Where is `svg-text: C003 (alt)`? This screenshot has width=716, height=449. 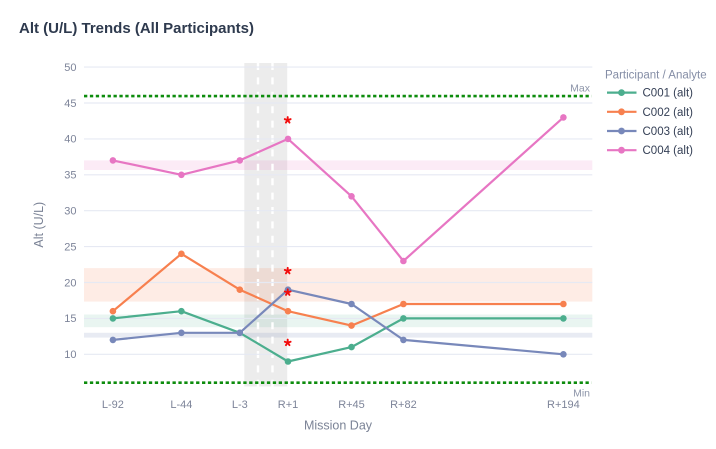 svg-text: C003 (alt) is located at coordinates (668, 132).